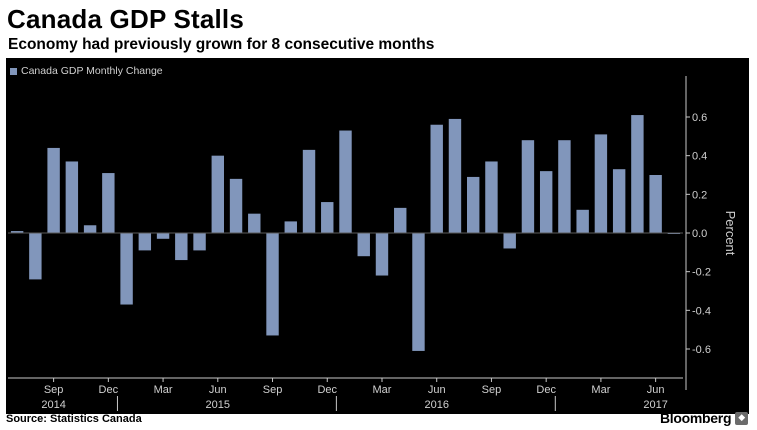  I want to click on legend-swatch, so click(13, 71).